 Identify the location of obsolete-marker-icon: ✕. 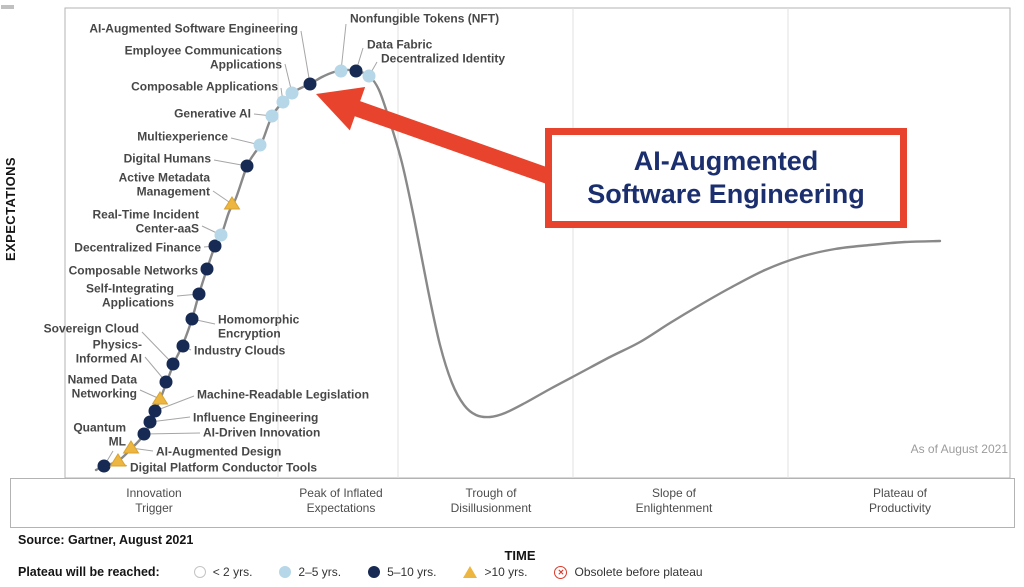
(561, 572).